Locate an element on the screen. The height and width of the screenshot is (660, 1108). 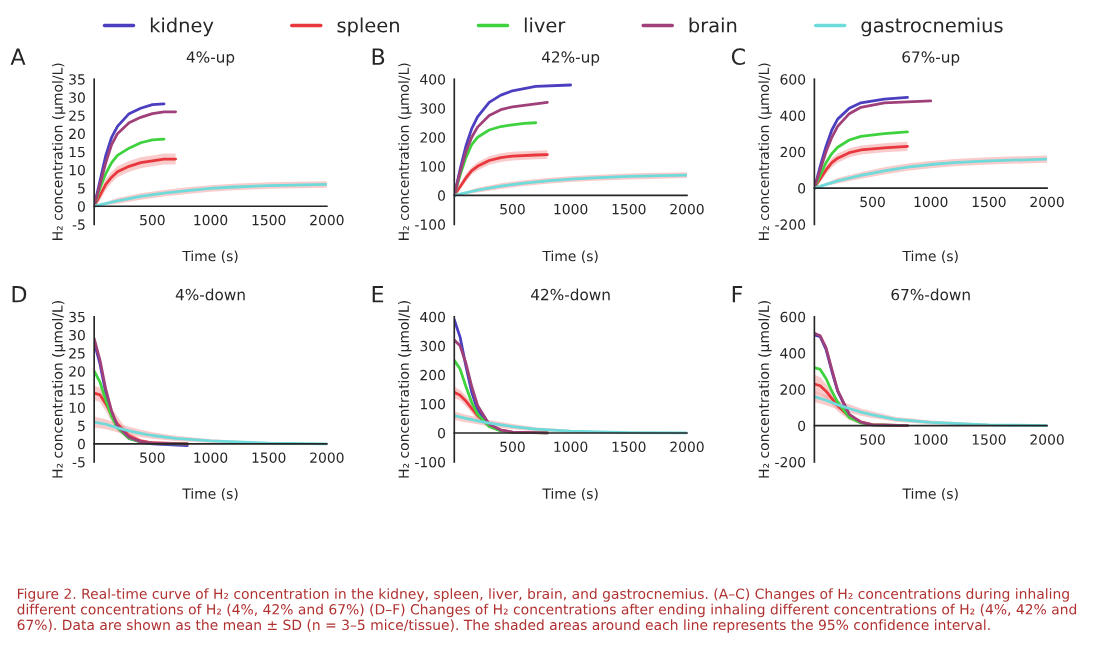
text: E is located at coordinates (378, 294).